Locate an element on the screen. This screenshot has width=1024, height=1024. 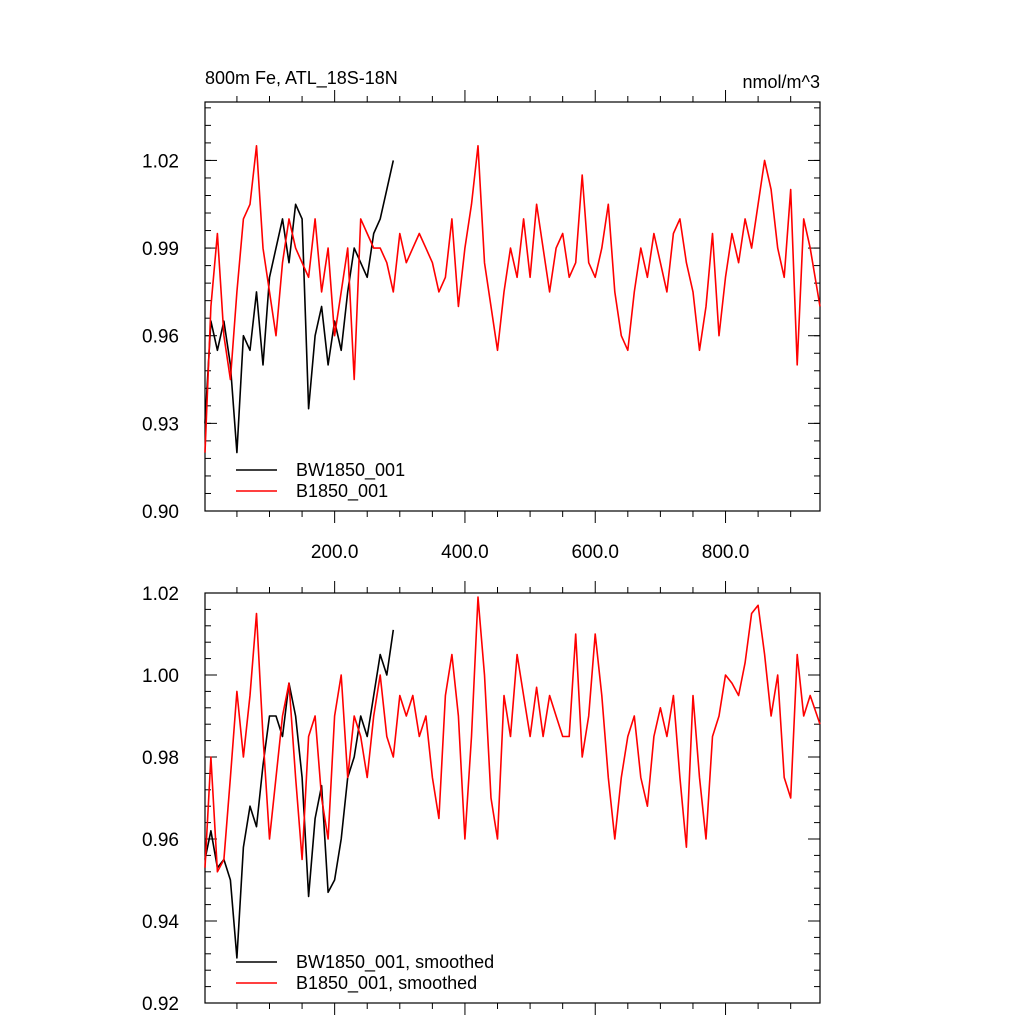
top-ytick-label: 0.93 is located at coordinates (160, 424).